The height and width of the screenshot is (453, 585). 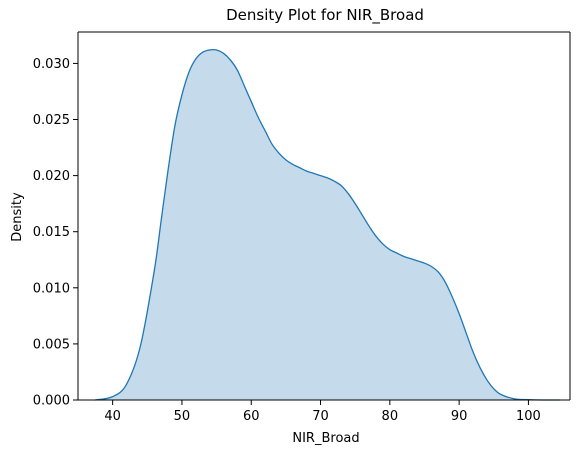 I want to click on x-tick-label: 60, so click(x=251, y=416).